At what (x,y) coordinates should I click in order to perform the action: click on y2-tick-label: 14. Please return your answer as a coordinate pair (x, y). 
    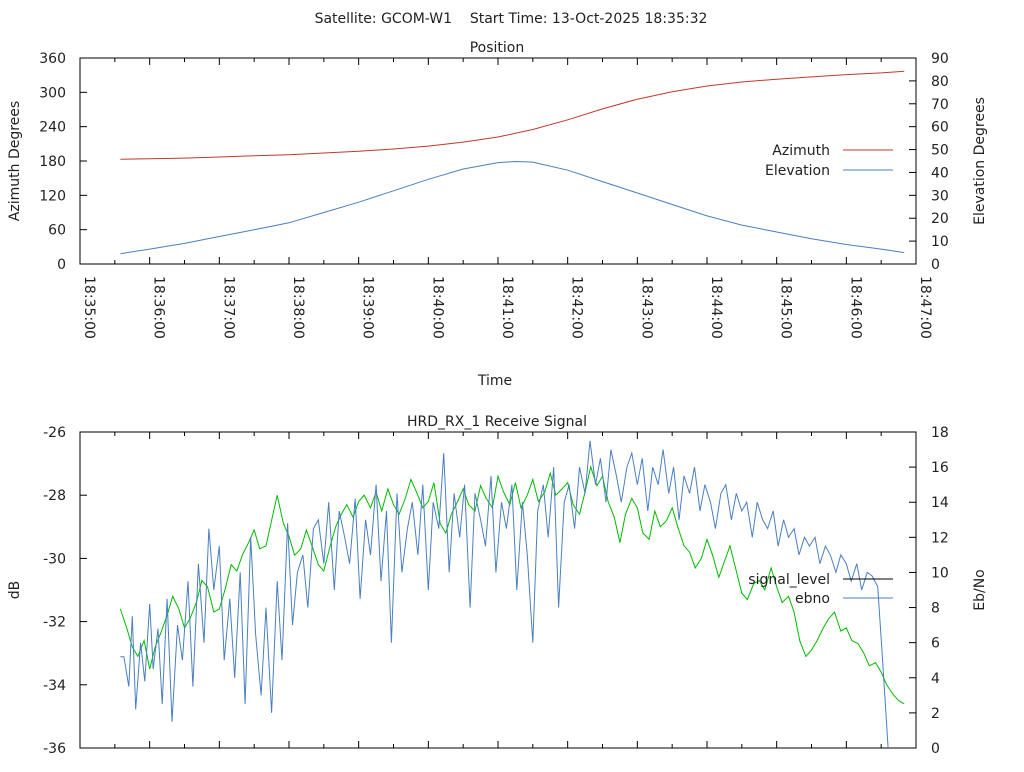
    Looking at the image, I should click on (940, 503).